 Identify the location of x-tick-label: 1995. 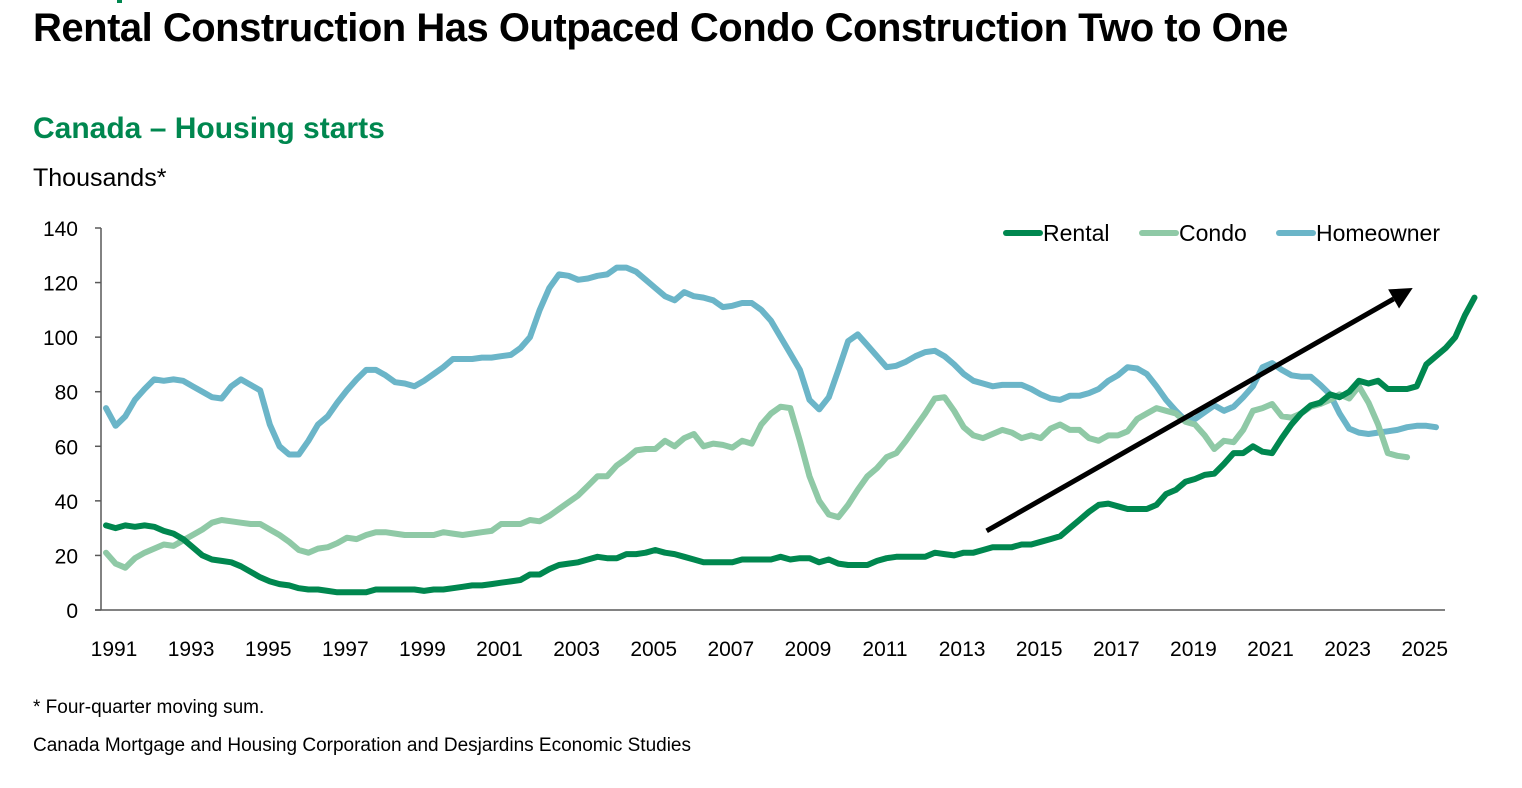
(268, 649).